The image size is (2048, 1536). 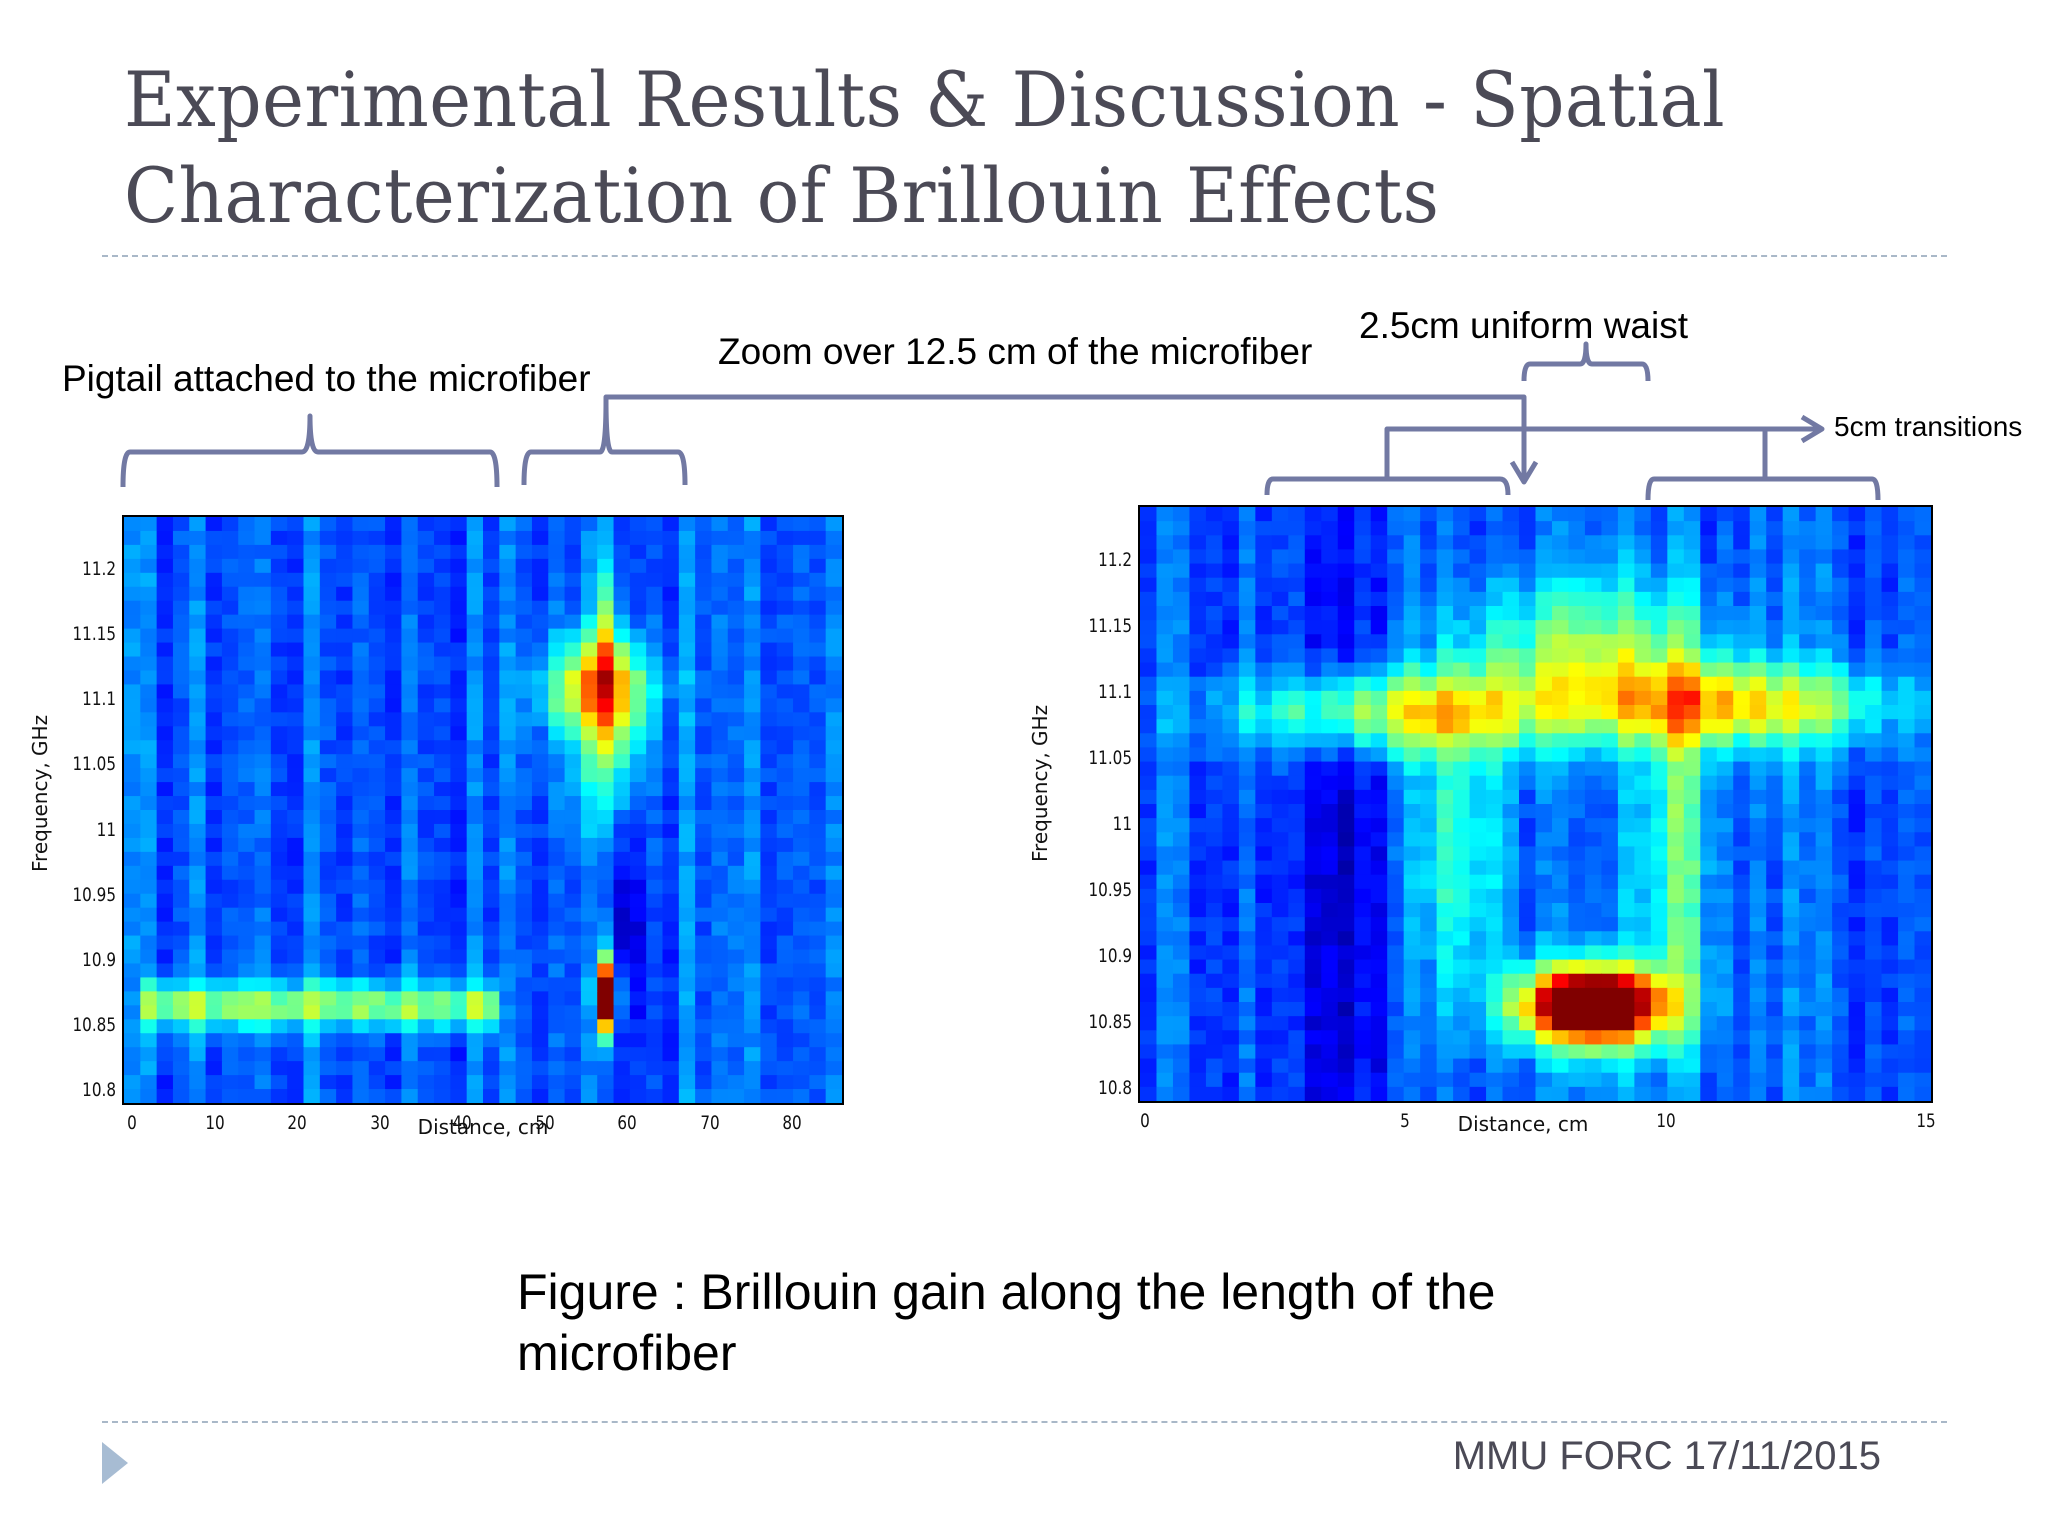 I want to click on left-transition-brace-icon, so click(x=1387, y=486).